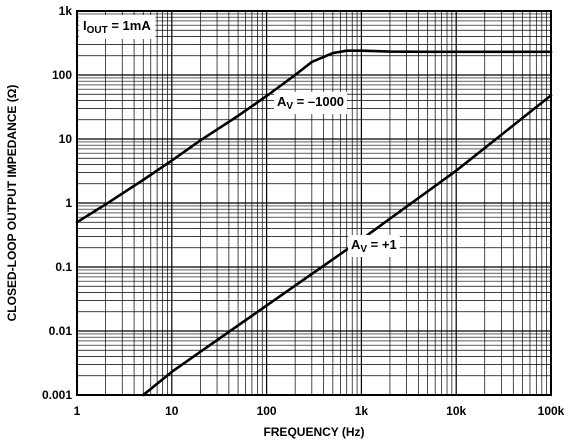  I want to click on x-tick-label: 1k, so click(362, 411).